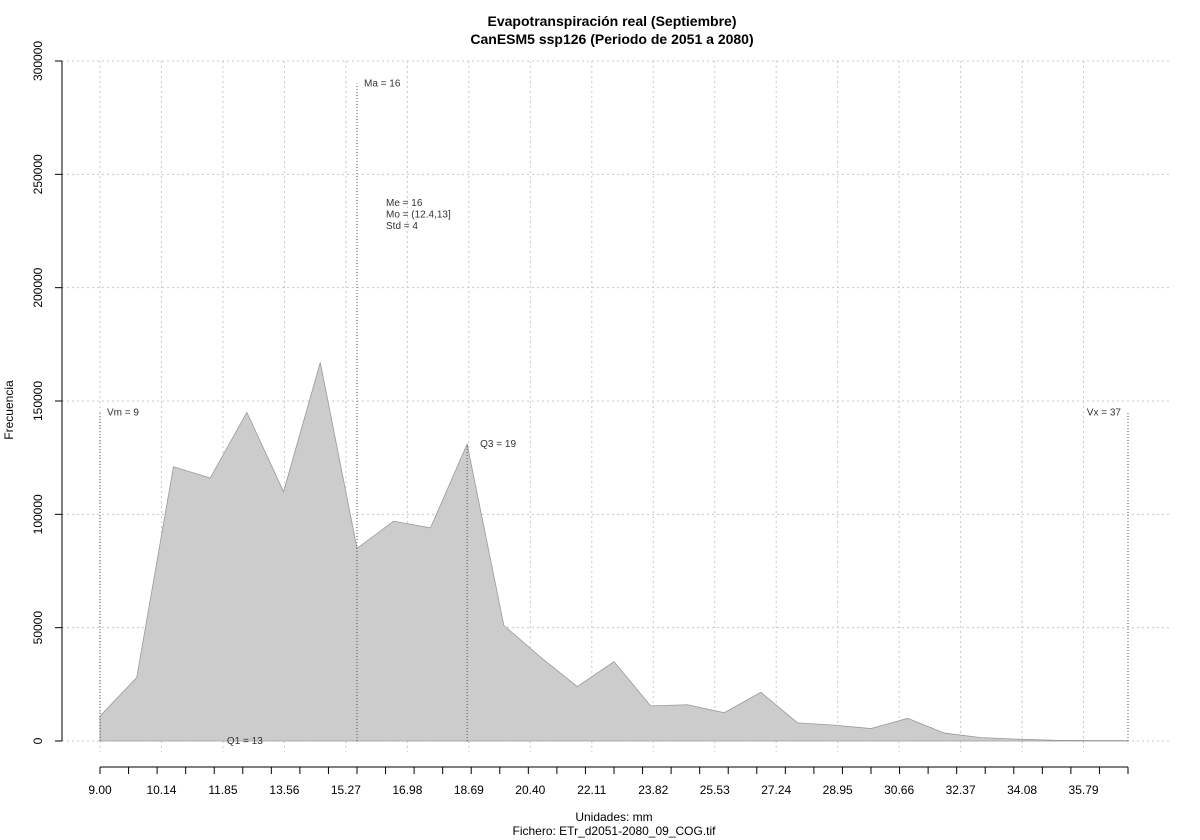 Image resolution: width=1200 pixels, height=840 pixels. Describe the element at coordinates (346, 790) in the screenshot. I see `x-tick-label: 15.27` at that location.